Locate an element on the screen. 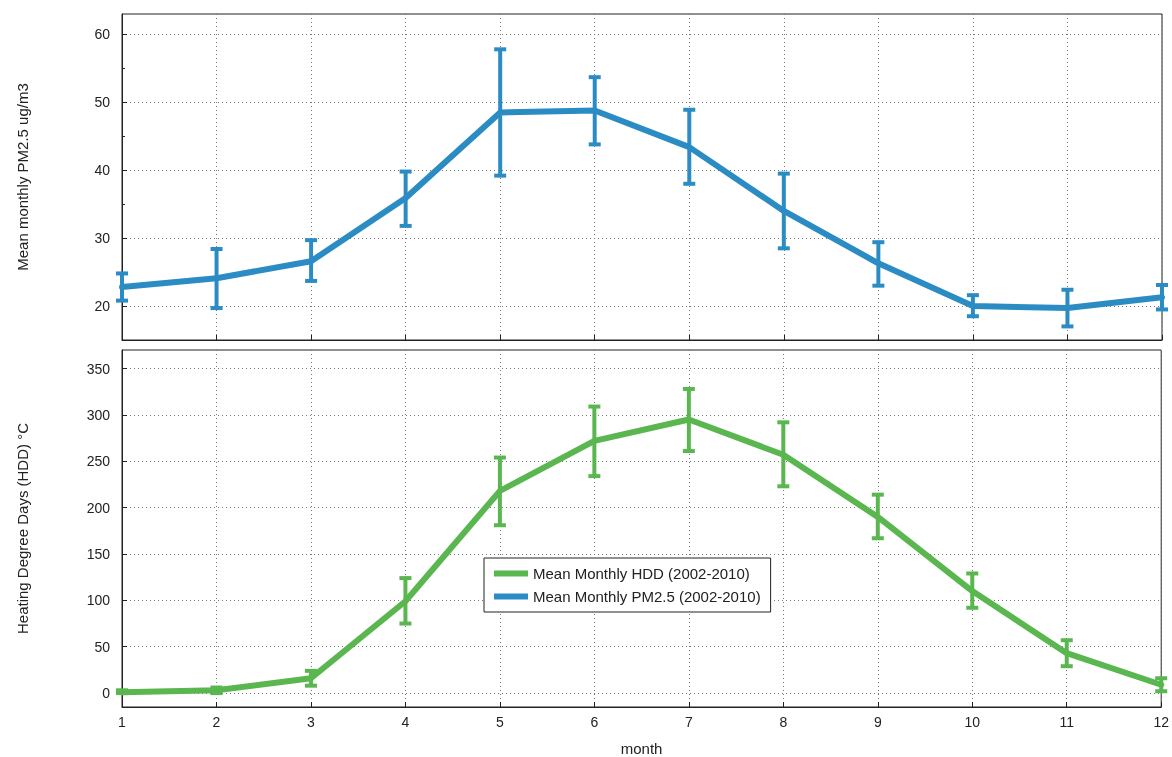 This screenshot has width=1172, height=757. y-tick-label: 60 is located at coordinates (102, 34).